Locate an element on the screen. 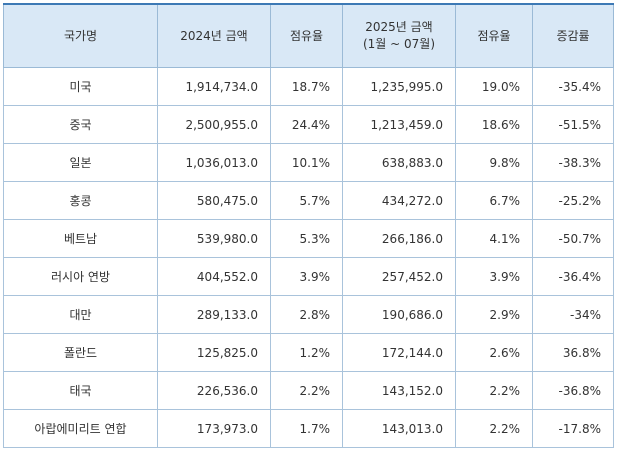 This screenshot has width=617, height=451. cell-amount-2025: 638,883.0 is located at coordinates (399, 162).